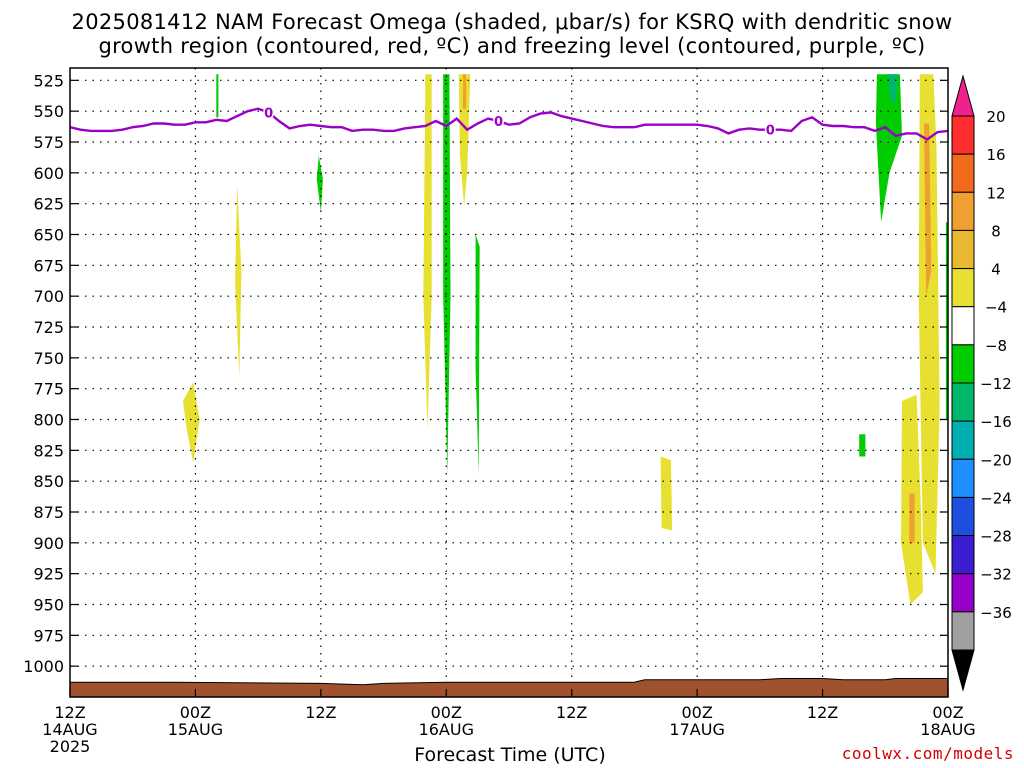  What do you see at coordinates (696, 729) in the screenshot?
I see `x-tick-label: 17AUG` at bounding box center [696, 729].